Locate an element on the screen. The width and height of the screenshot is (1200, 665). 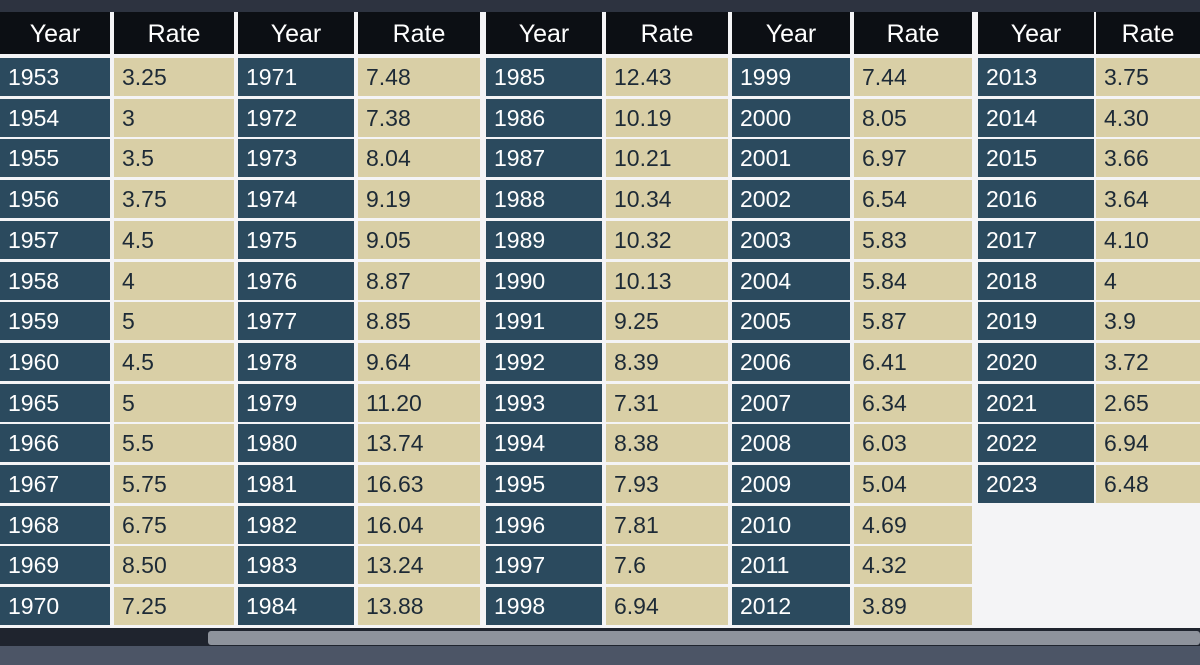
rate-cell: 2.65 is located at coordinates (1148, 402).